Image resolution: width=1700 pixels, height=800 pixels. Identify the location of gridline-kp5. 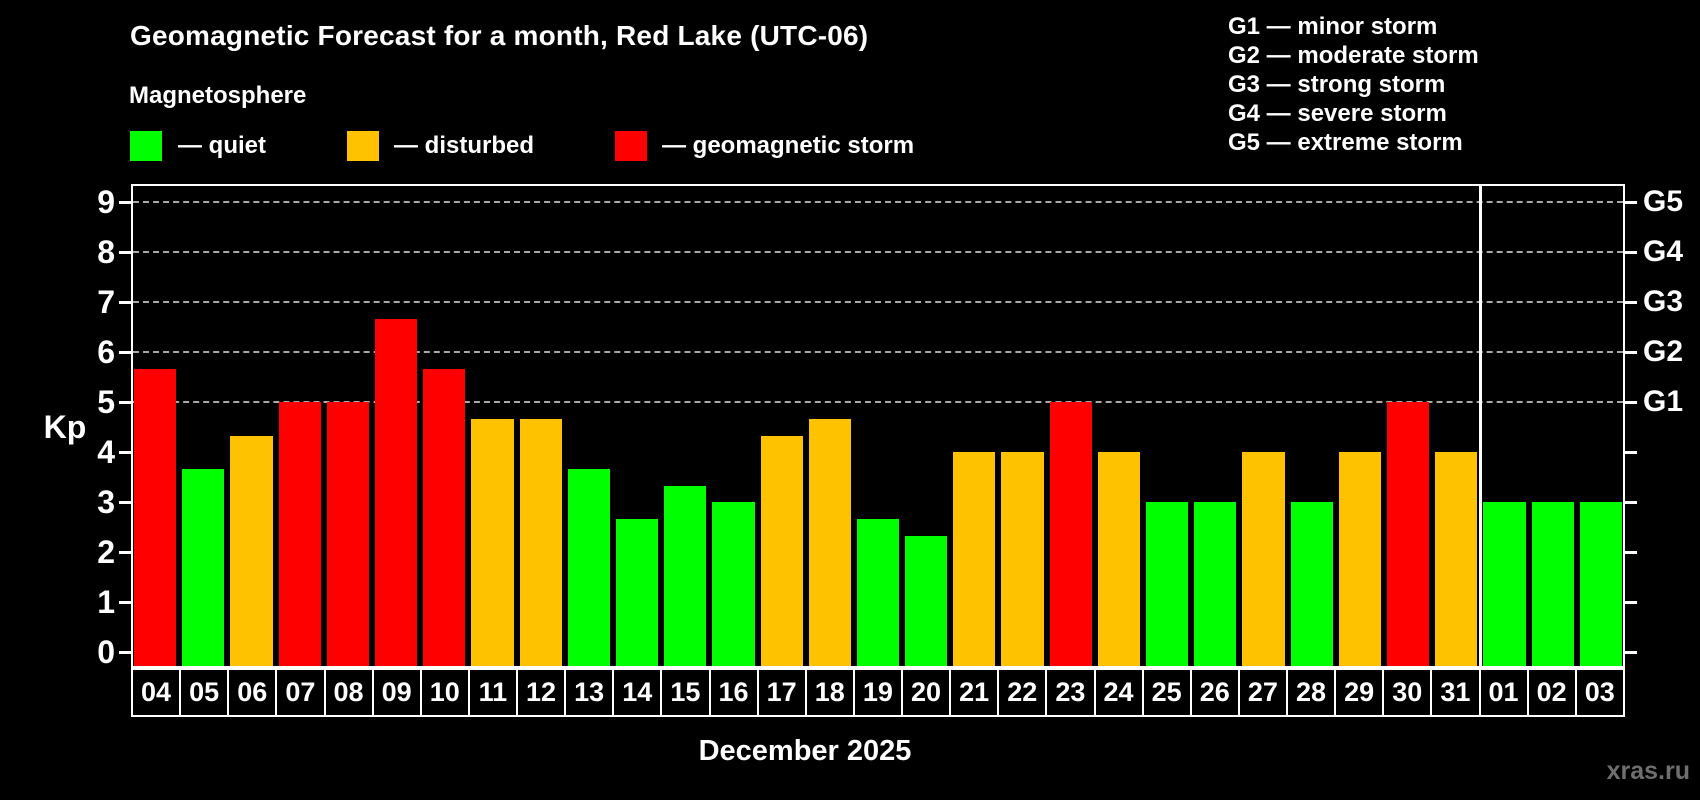
(878, 402).